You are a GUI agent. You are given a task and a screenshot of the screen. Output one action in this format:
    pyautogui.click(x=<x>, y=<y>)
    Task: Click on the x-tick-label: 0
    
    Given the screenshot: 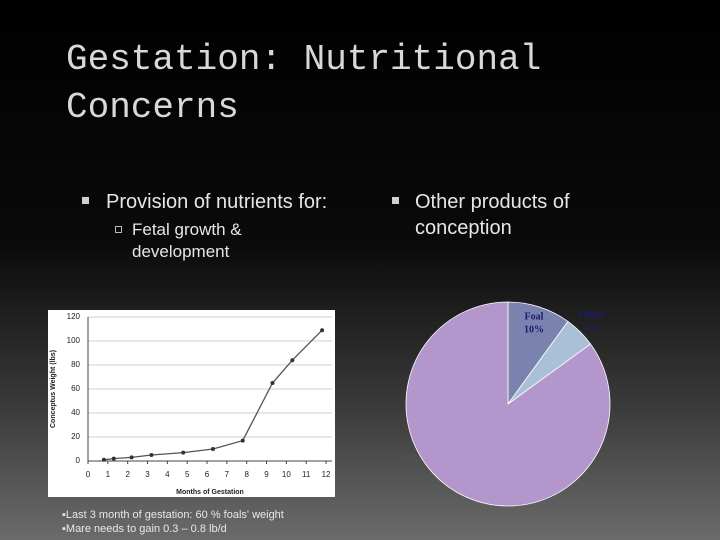 What is the action you would take?
    pyautogui.click(x=88, y=474)
    